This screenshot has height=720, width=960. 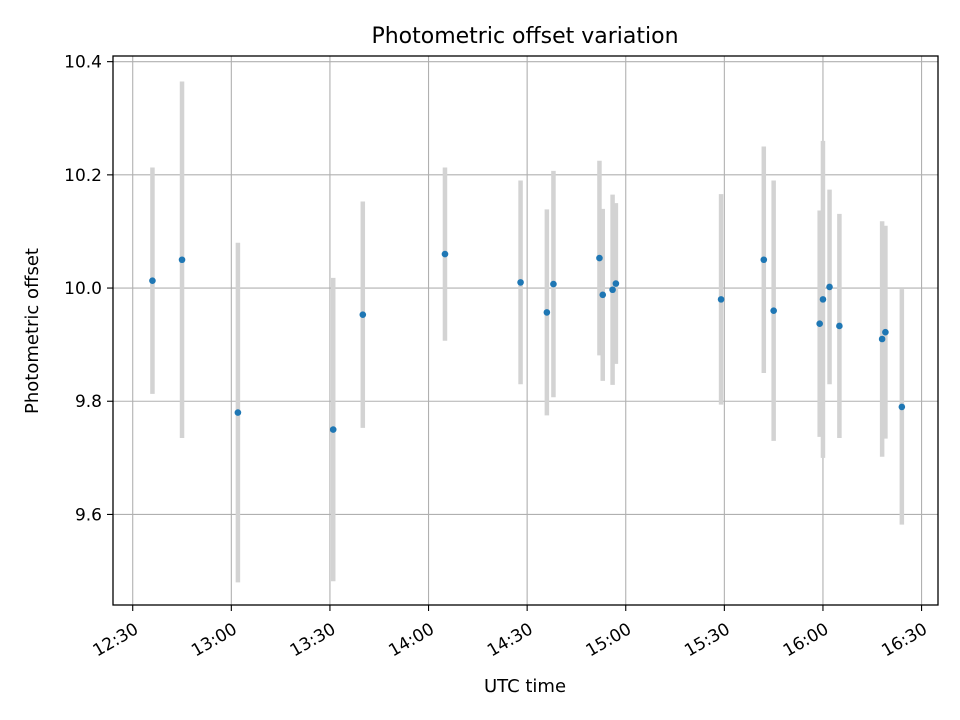 I want to click on x-axis-label: UTC time, so click(x=525, y=686).